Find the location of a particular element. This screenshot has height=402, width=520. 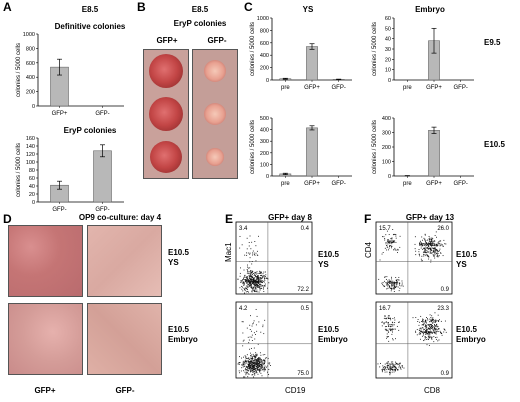

chart-c-ys-e95-ylabel: colonies / 5000 cells is located at coordinates (253, 49).